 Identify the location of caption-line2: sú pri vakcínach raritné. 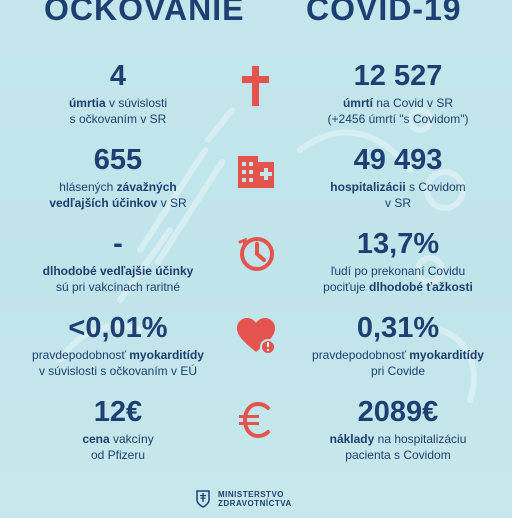
(118, 287).